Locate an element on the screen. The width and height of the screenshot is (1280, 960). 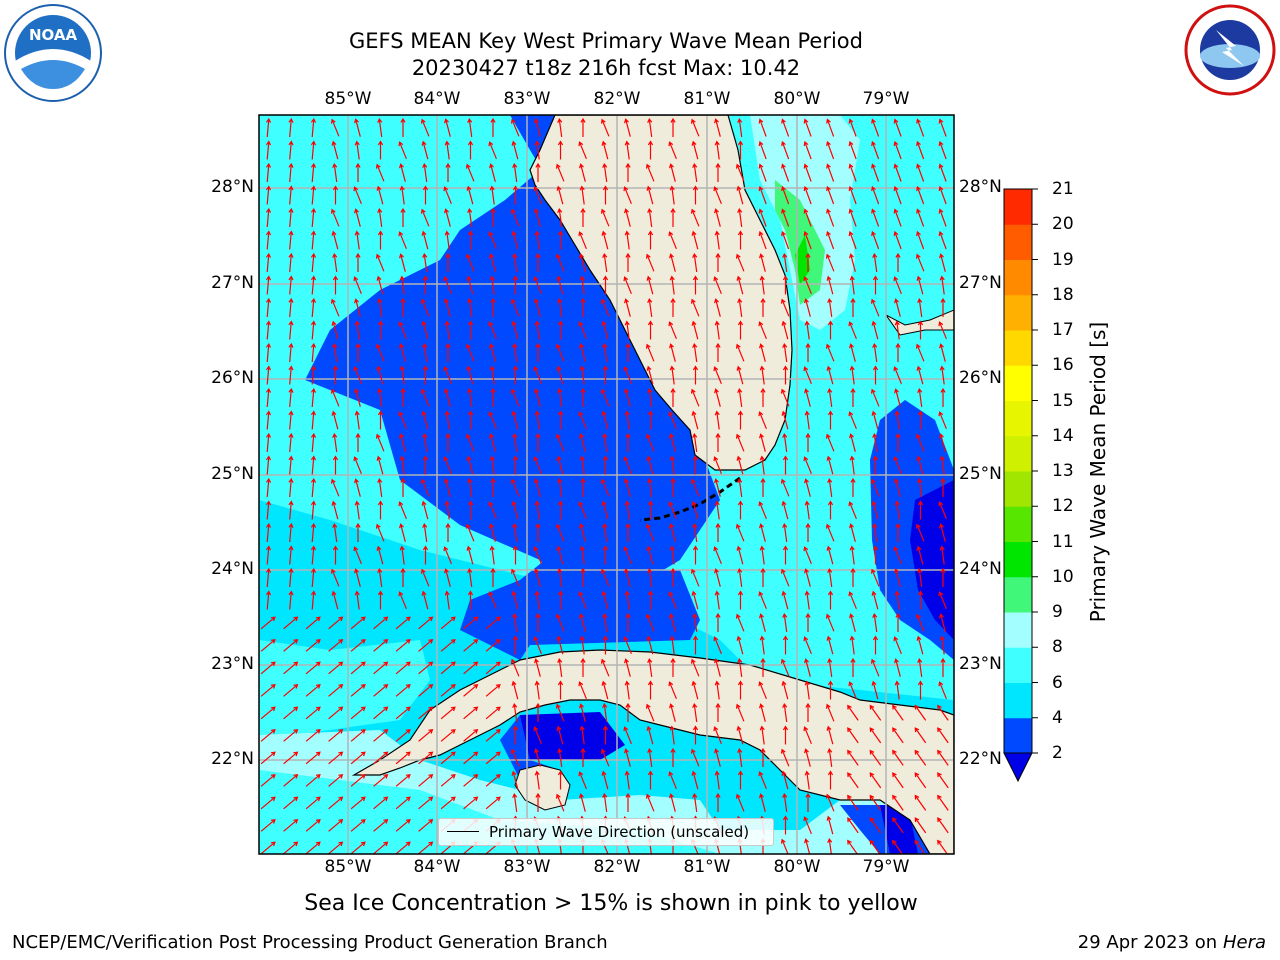
colorbar-segment is located at coordinates (1018, 735).